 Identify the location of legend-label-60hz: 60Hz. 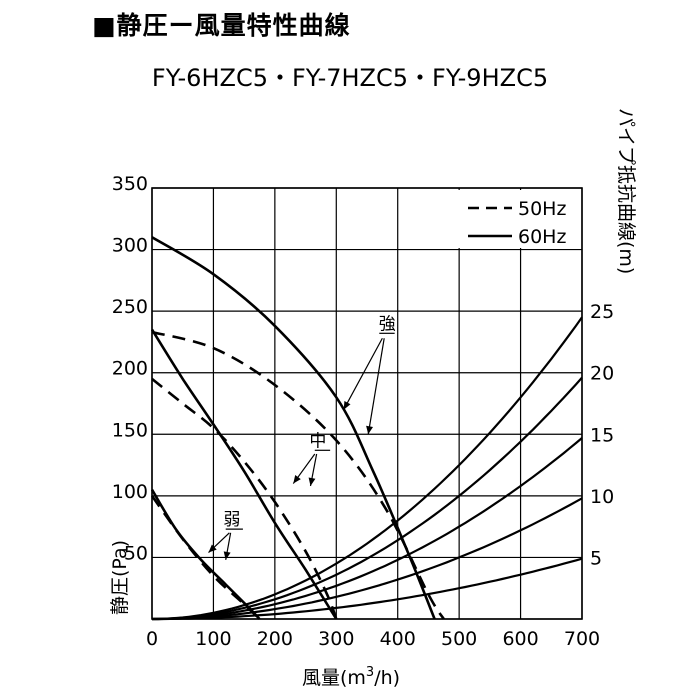
(542, 237).